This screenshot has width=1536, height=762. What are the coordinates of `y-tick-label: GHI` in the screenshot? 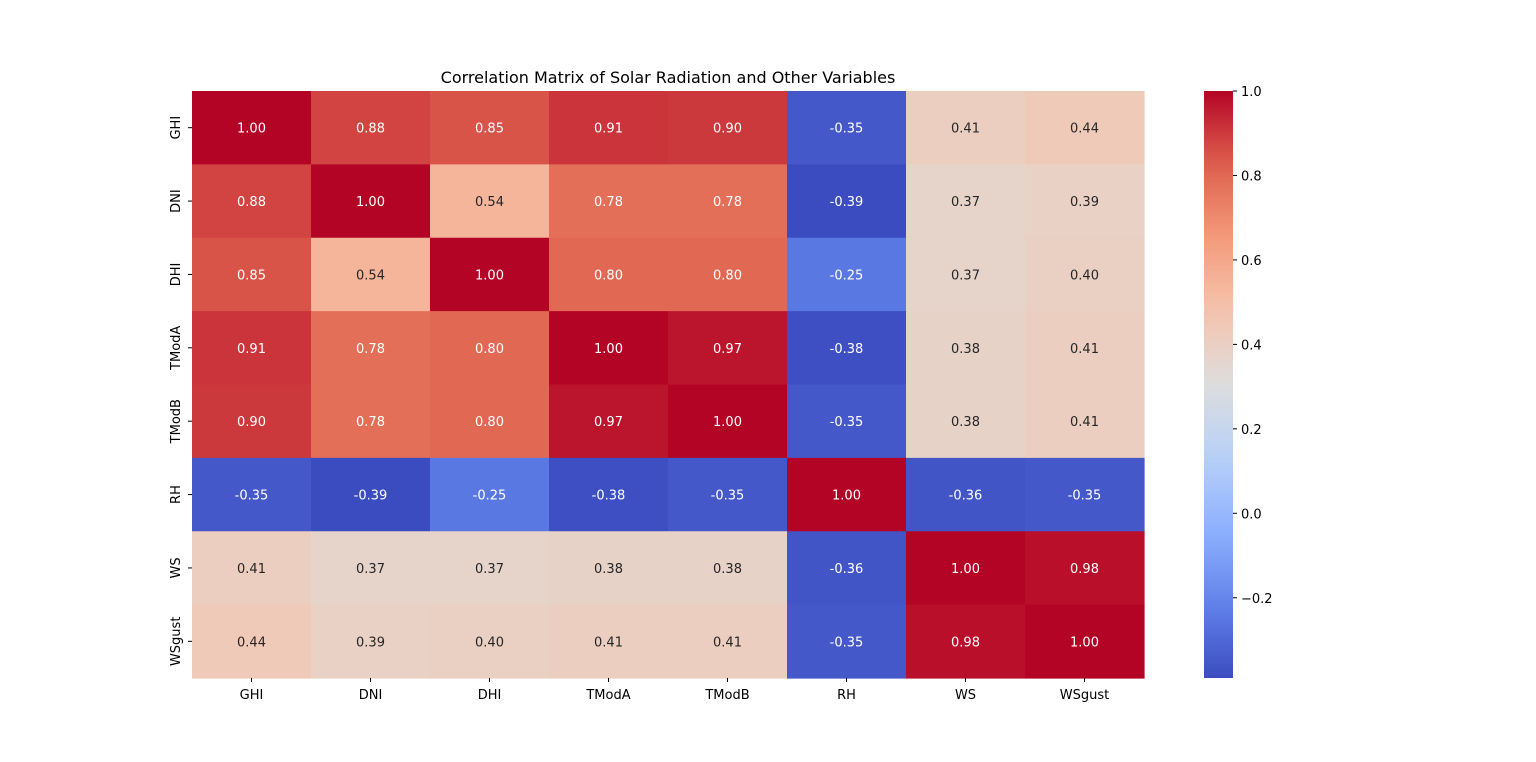 It's located at (176, 128).